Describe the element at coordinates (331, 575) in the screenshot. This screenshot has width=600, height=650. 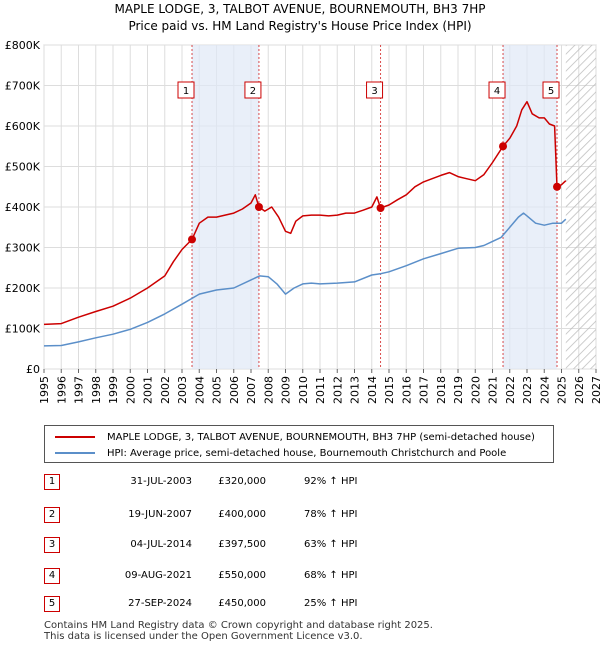
I see `sale-hpi-change: 68% ↑ HPI` at that location.